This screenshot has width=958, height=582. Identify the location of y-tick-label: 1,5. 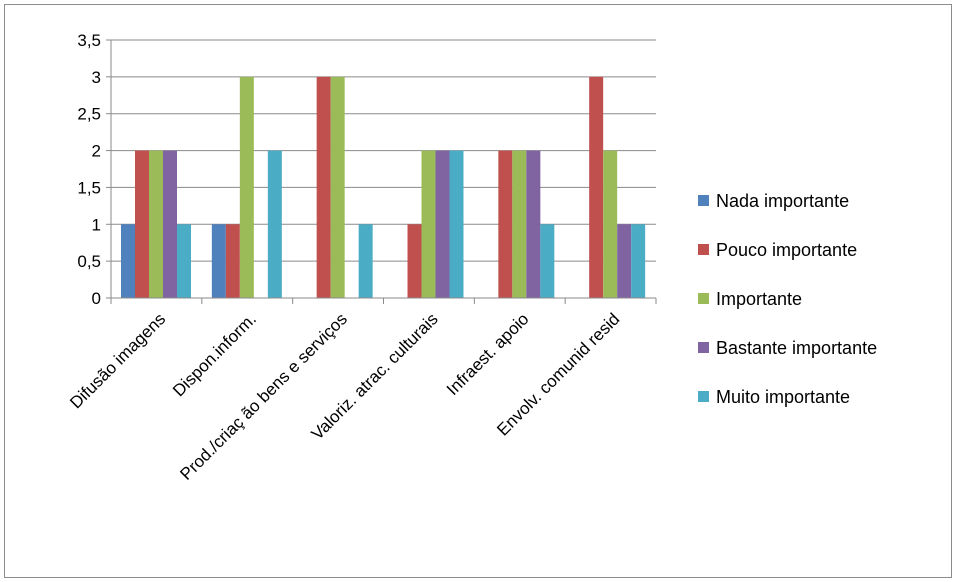
(89, 187).